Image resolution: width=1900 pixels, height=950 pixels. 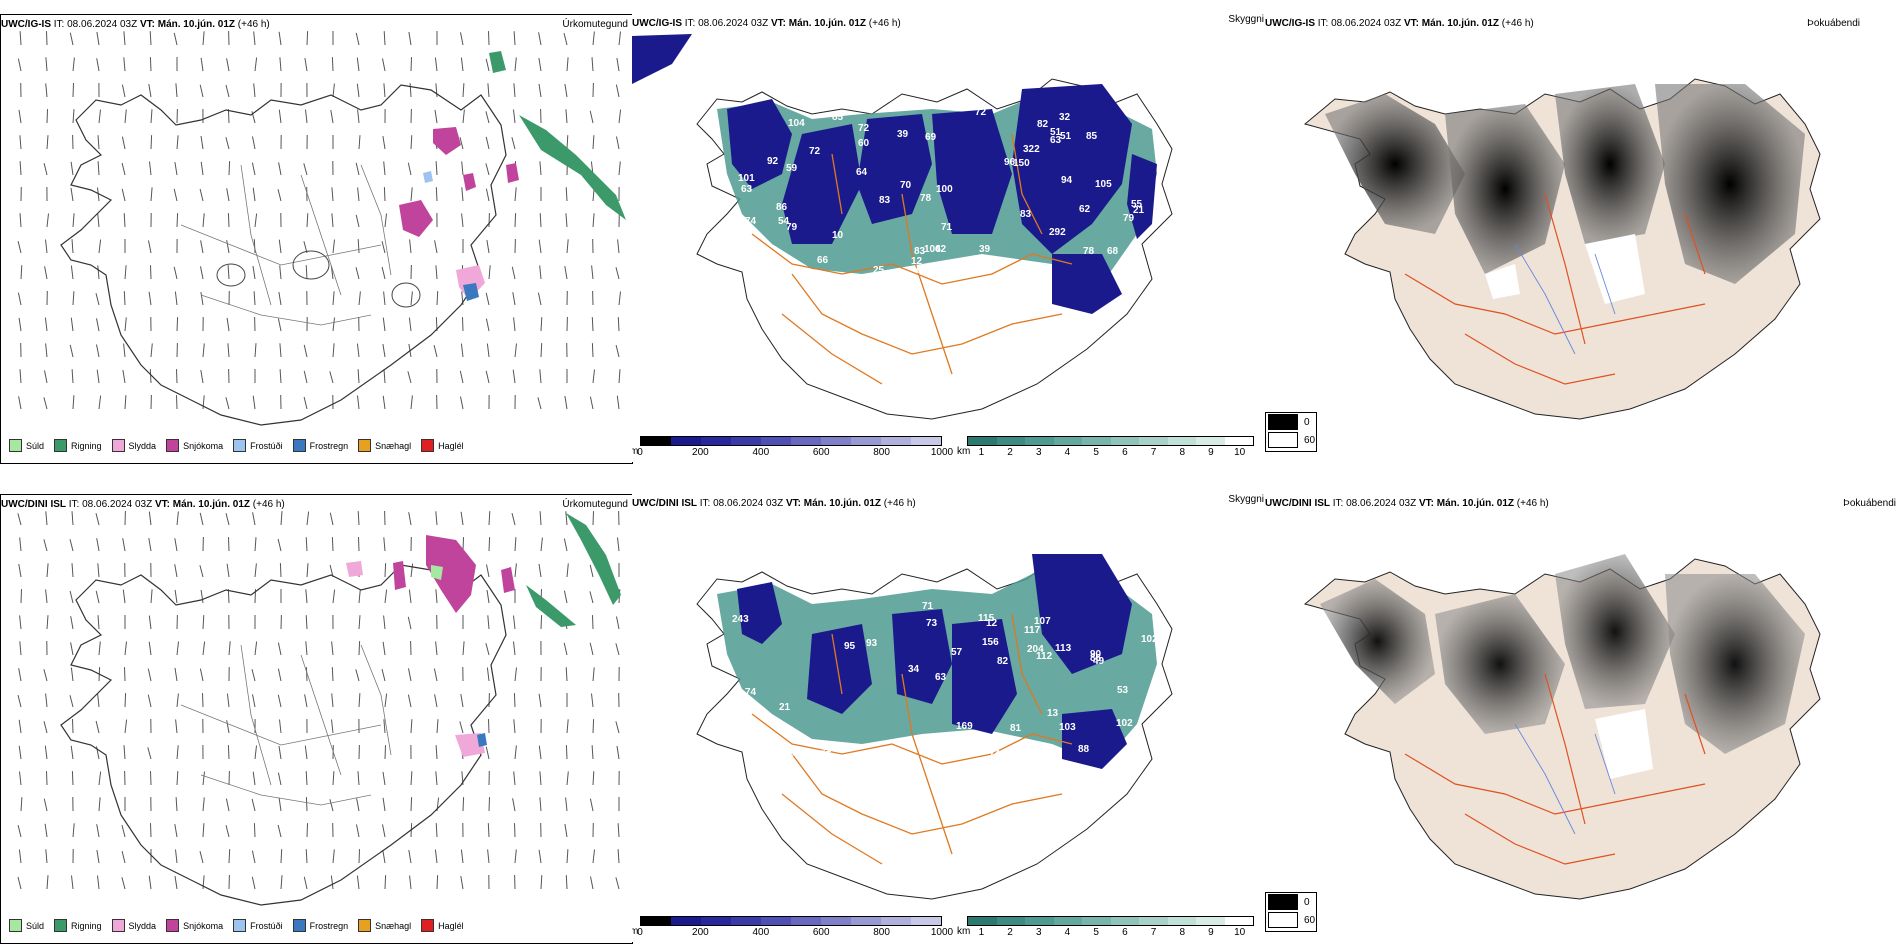 I want to click on colorbar-tick: 2, so click(x=1010, y=932).